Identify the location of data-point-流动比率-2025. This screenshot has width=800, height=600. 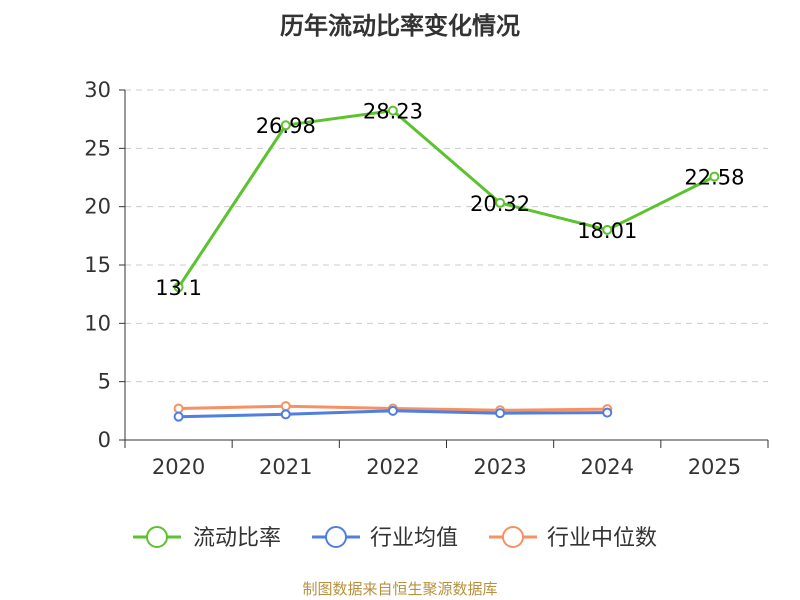
(714, 176).